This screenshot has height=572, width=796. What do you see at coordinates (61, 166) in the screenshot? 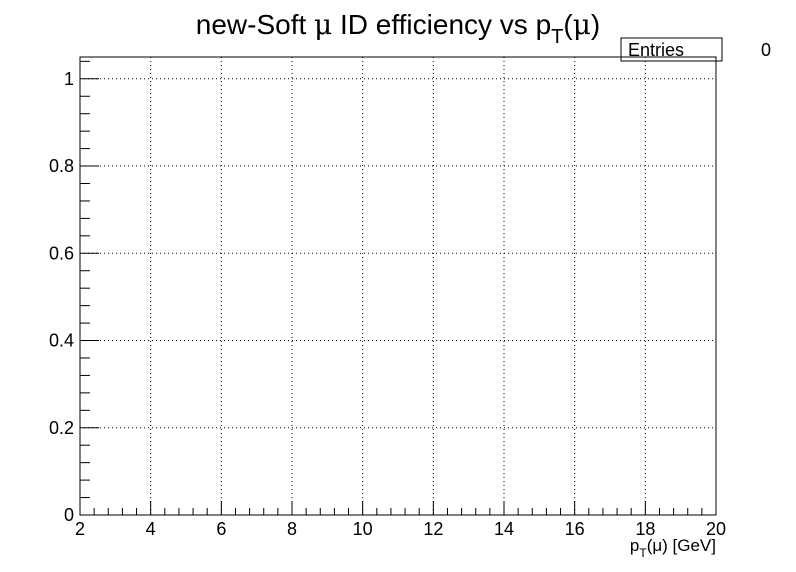
I see `y-tick-label: 0.8` at bounding box center [61, 166].